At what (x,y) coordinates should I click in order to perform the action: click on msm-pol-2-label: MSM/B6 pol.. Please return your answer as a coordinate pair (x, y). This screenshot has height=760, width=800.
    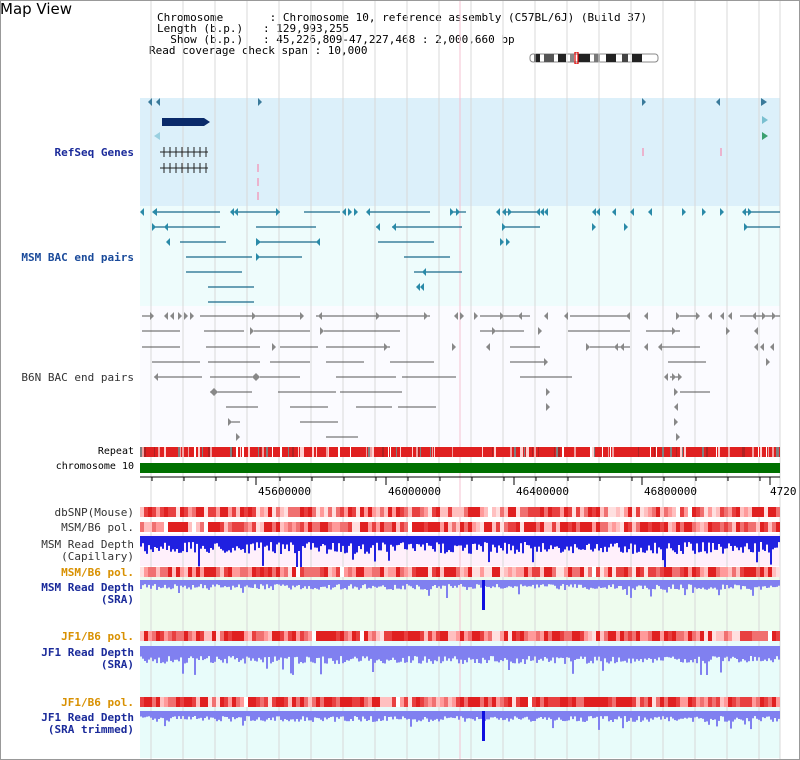
    Looking at the image, I should click on (97, 572).